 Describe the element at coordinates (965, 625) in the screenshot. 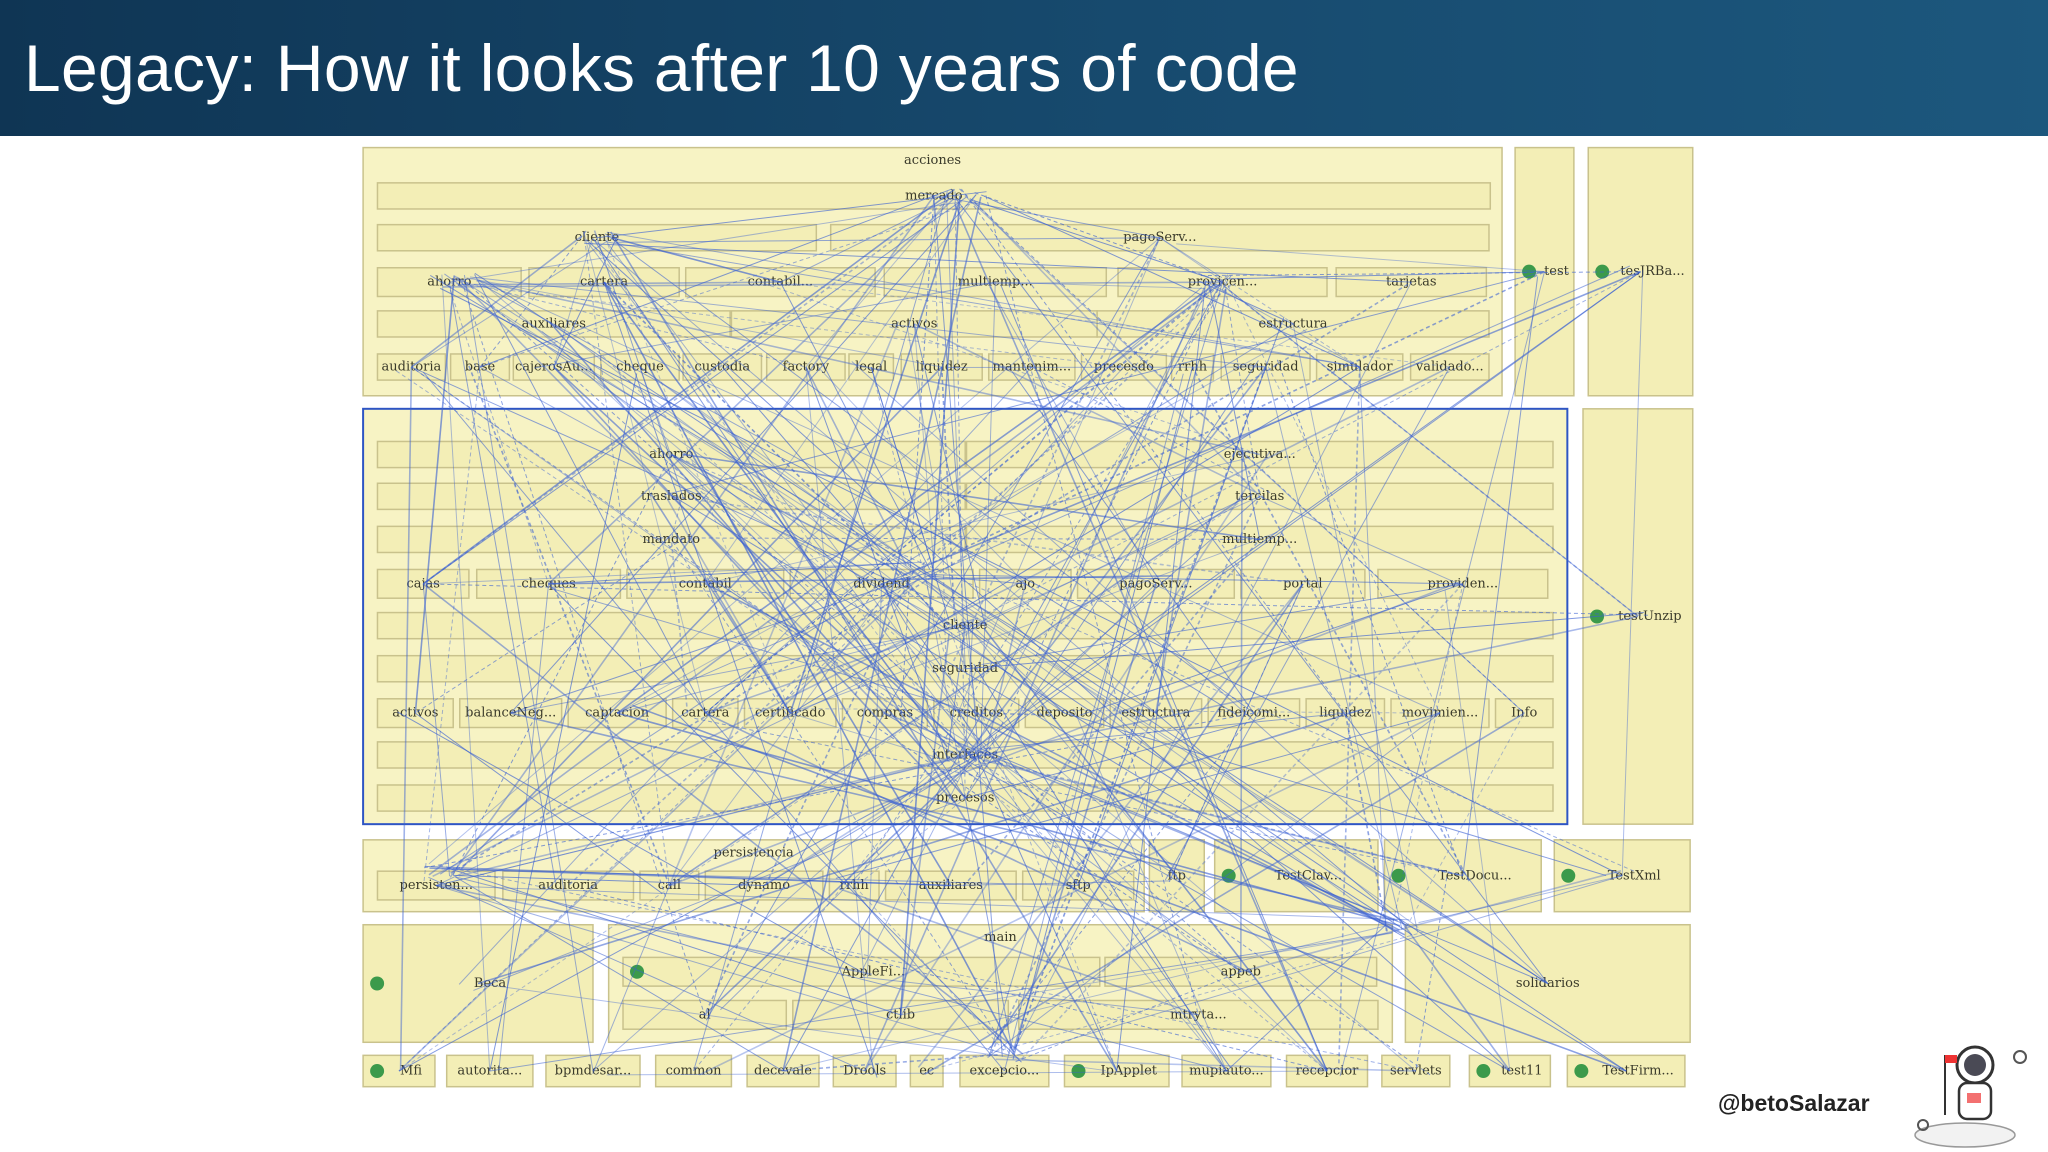

I see `module-label: cliente` at that location.